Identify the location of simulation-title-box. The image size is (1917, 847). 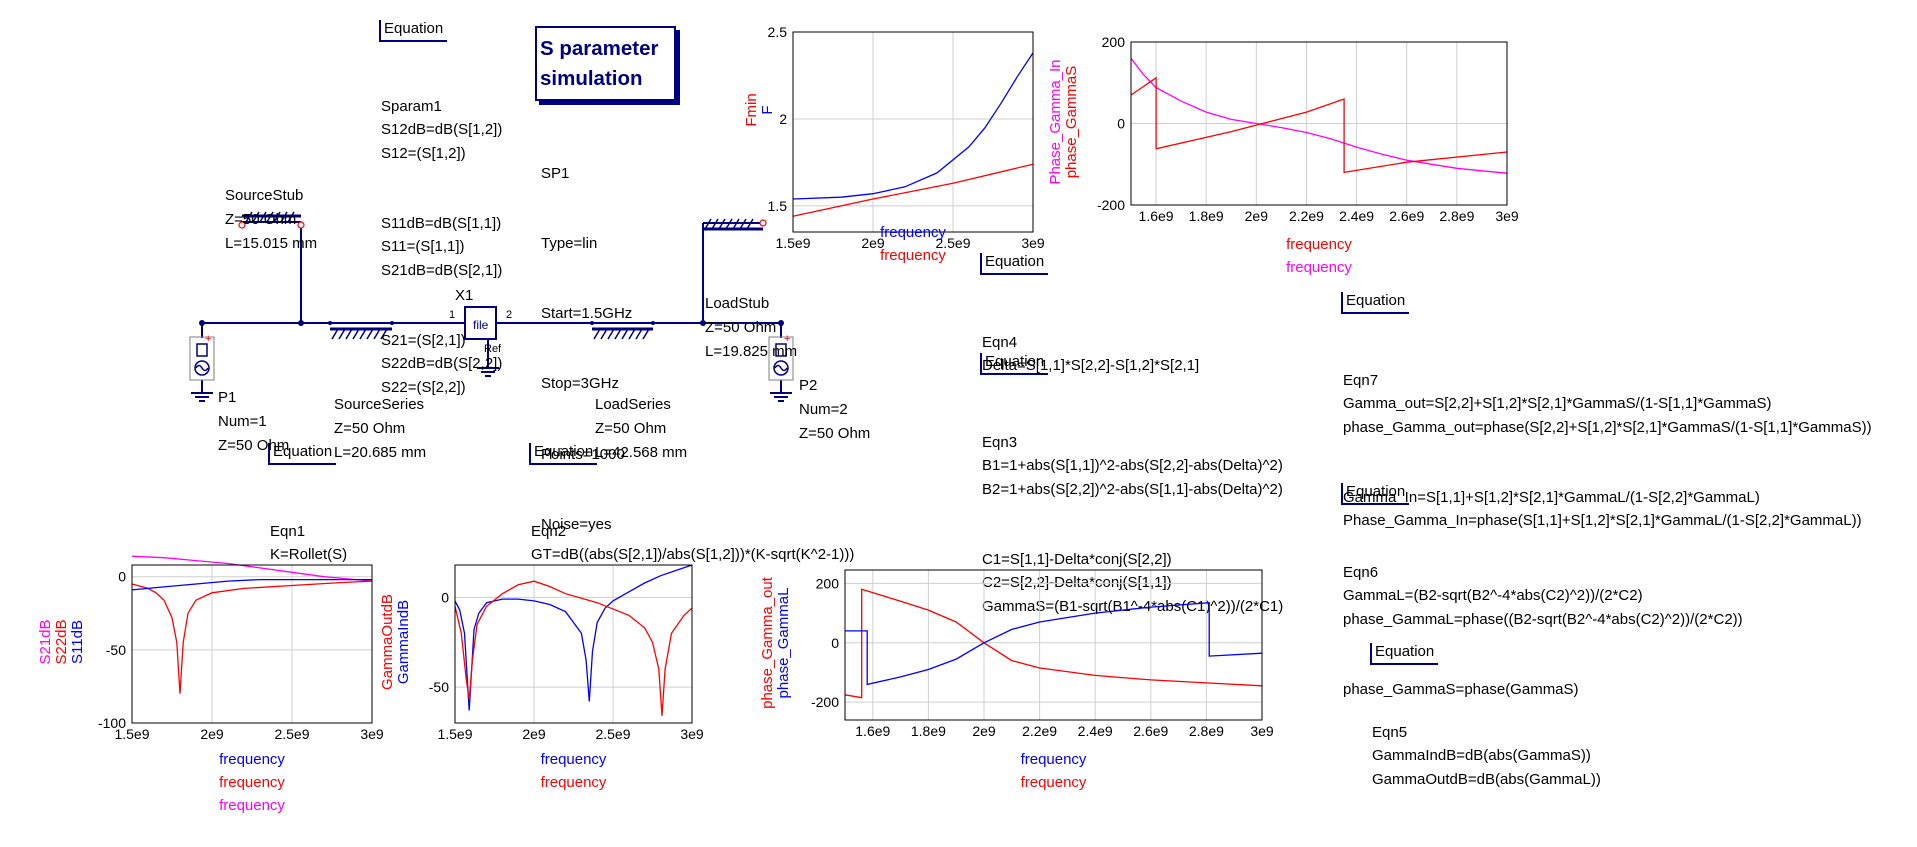
(605, 63).